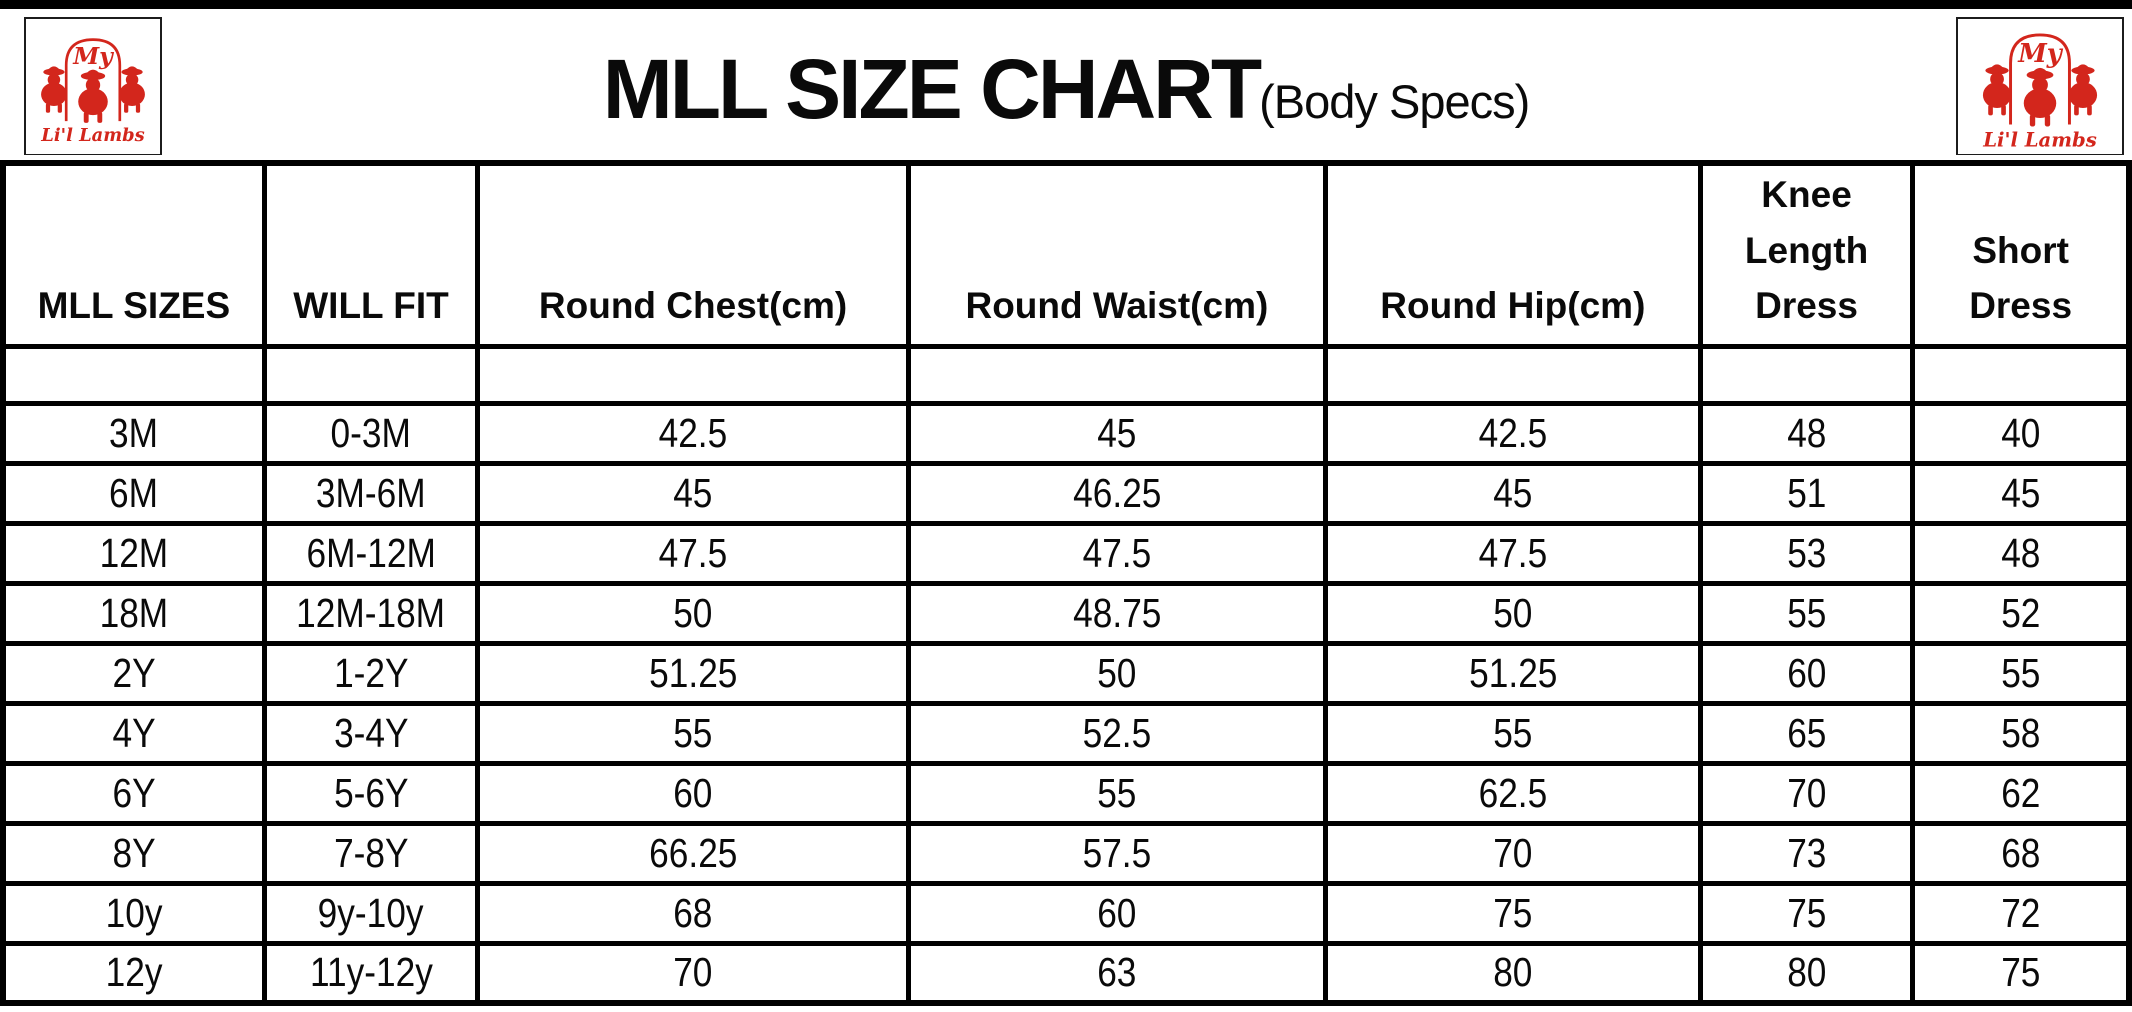  I want to click on title-subtitle: (Body Specs), so click(1394, 101).